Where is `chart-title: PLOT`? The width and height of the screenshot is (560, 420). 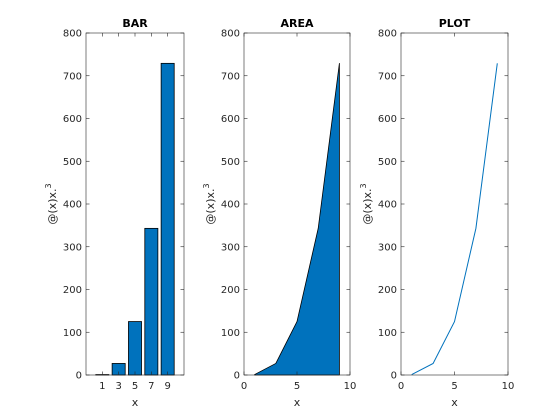
chart-title: PLOT is located at coordinates (455, 23).